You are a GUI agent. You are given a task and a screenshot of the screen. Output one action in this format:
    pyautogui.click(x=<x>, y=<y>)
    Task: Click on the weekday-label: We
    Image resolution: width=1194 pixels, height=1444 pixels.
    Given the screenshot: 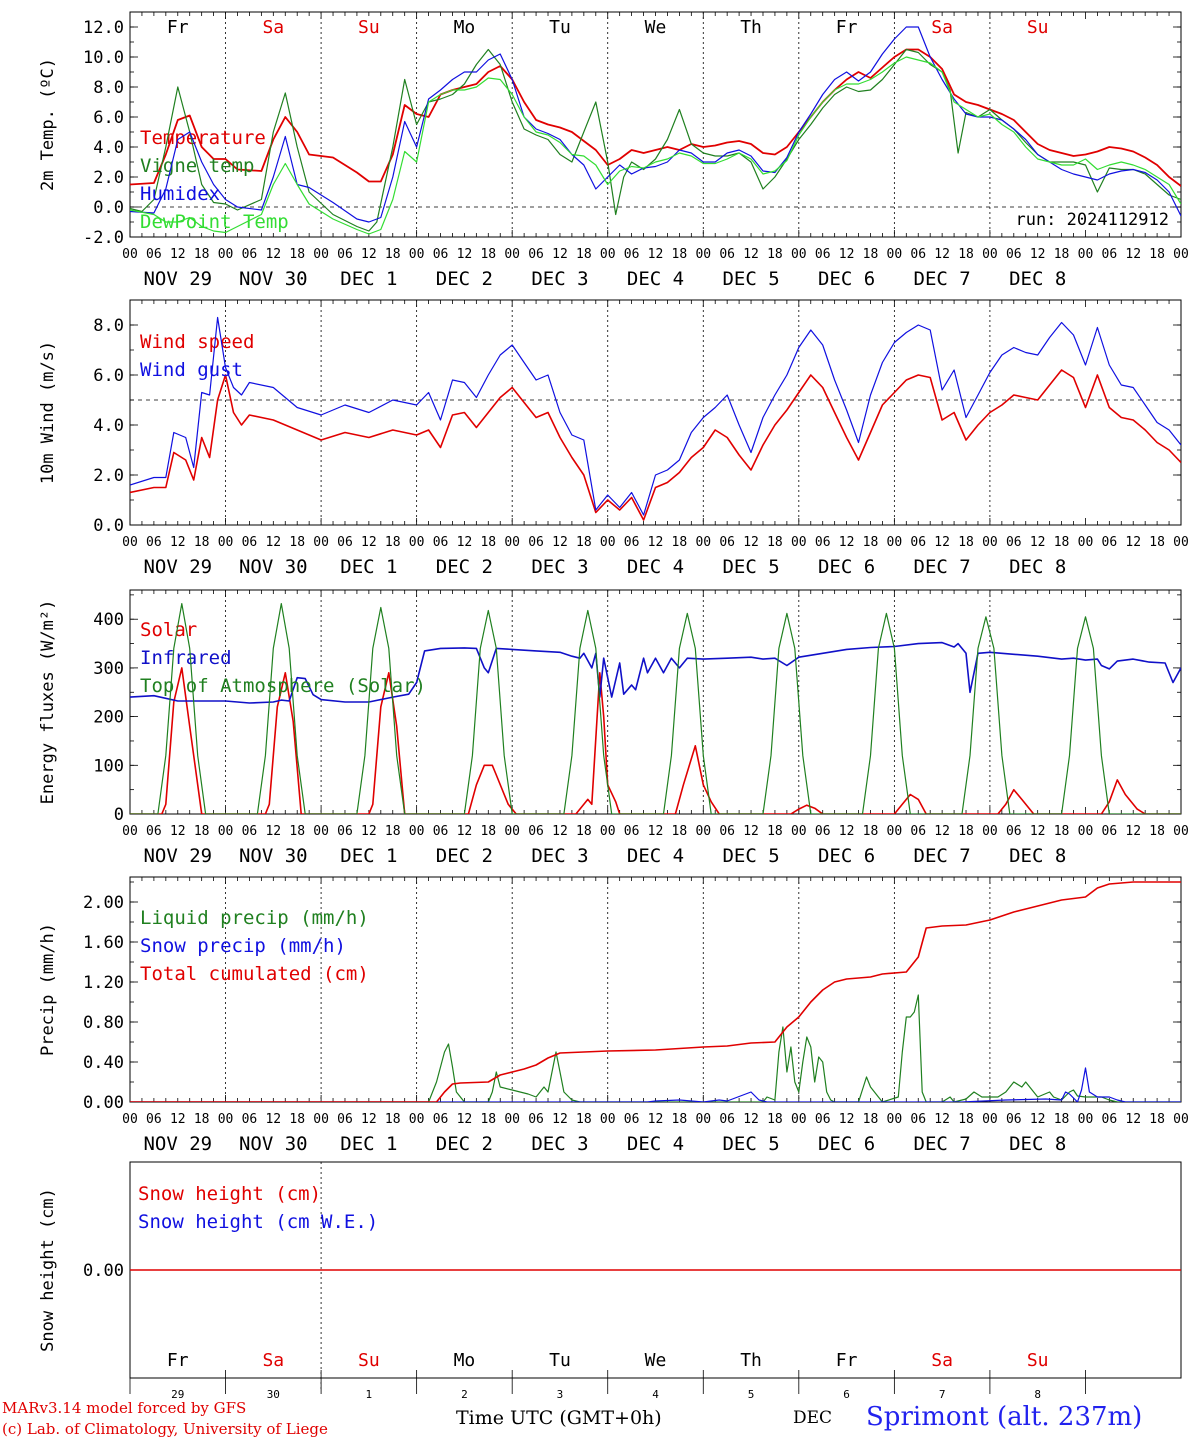 What is the action you would take?
    pyautogui.click(x=656, y=1360)
    